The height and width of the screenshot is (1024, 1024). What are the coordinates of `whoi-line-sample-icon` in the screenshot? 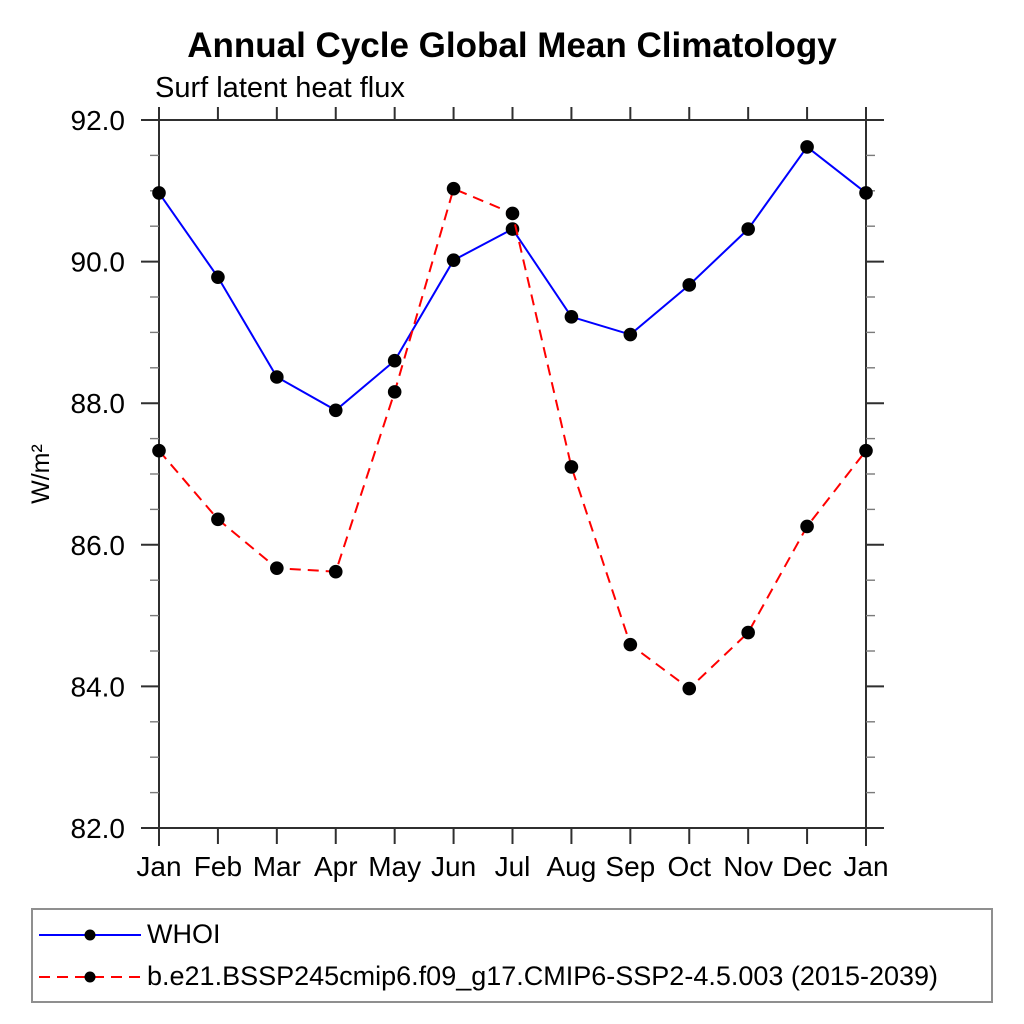 It's located at (90, 934).